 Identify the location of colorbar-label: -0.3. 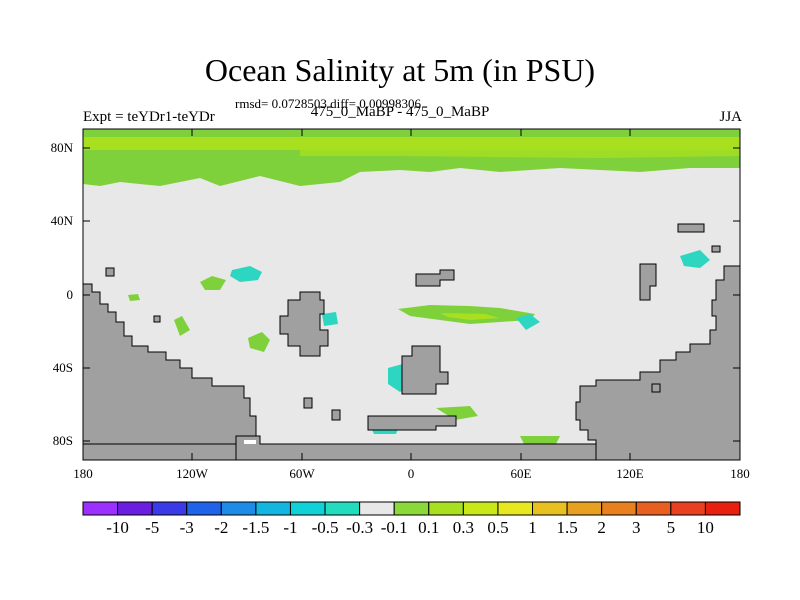
(360, 527).